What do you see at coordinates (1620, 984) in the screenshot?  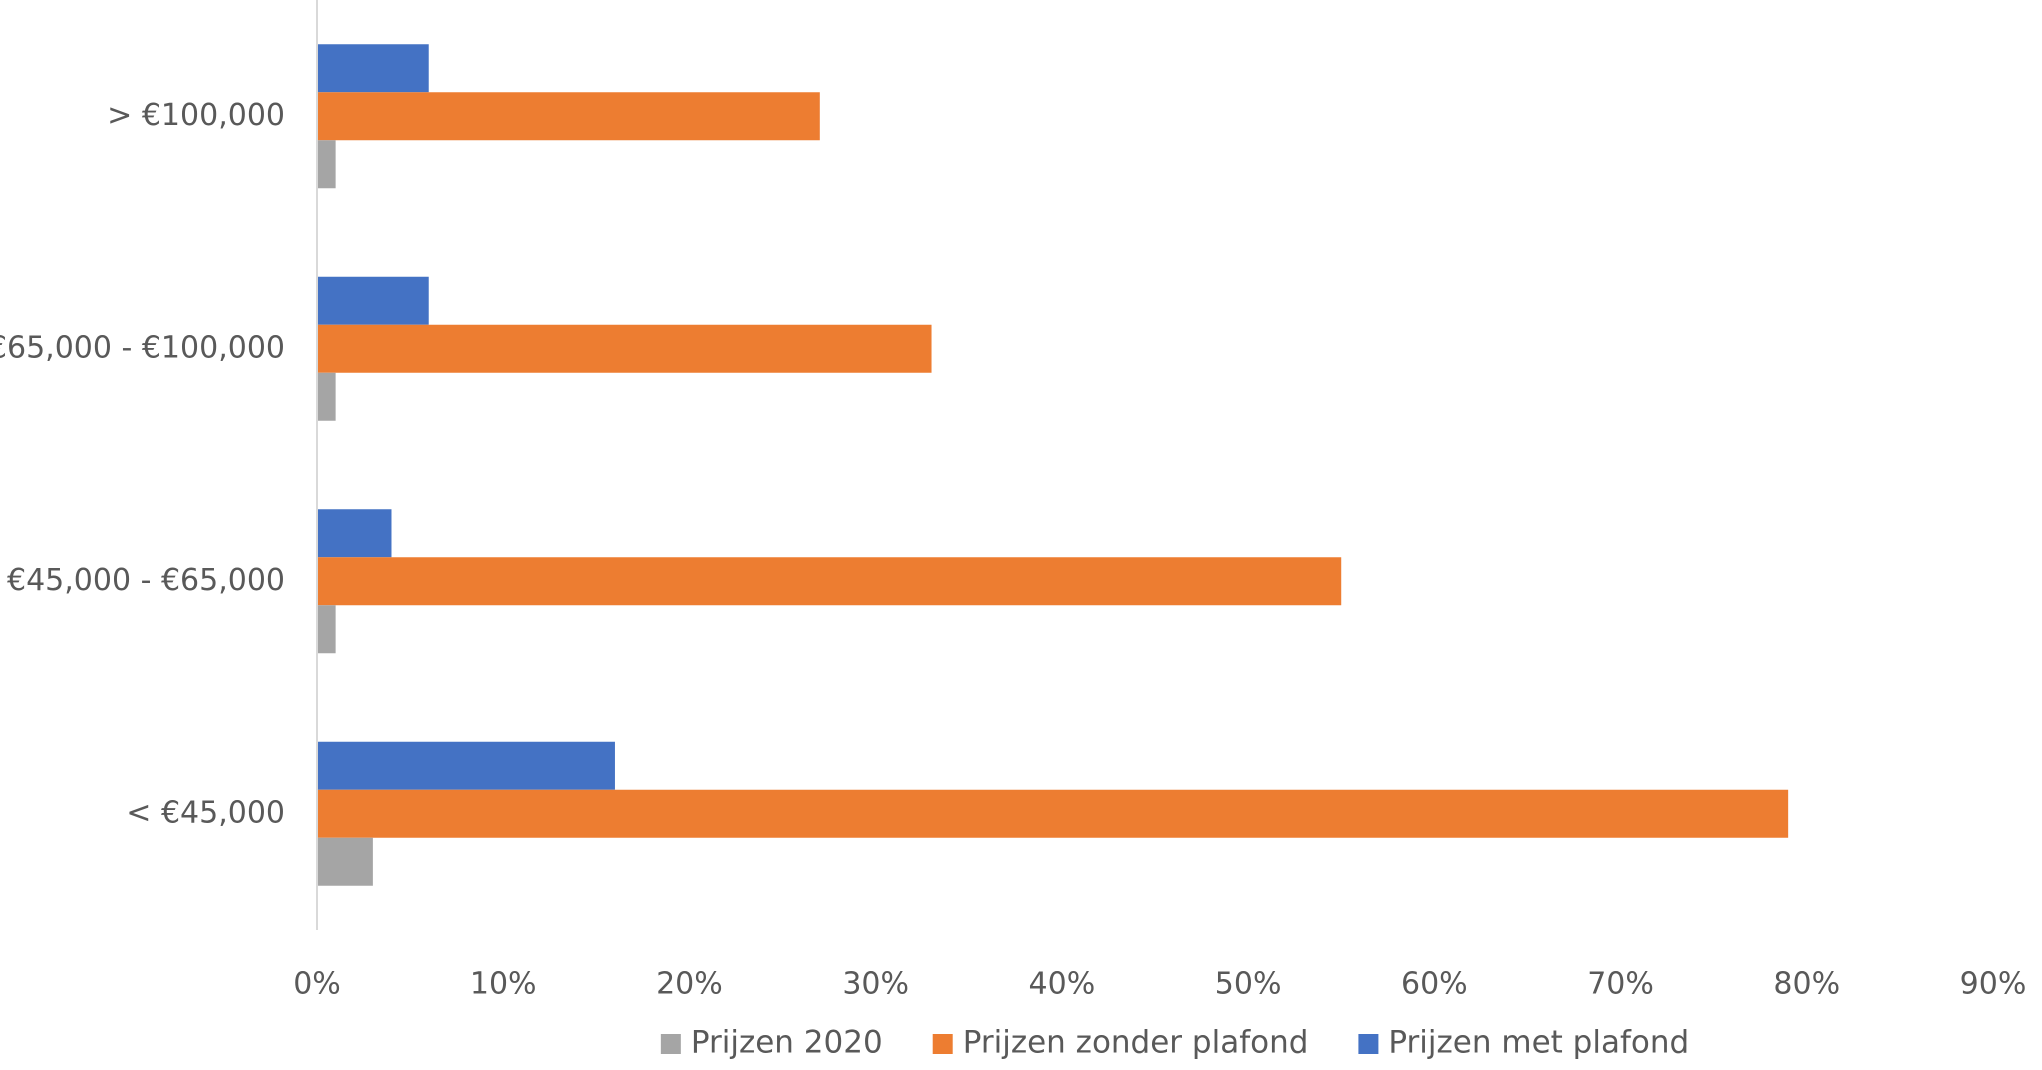 I see `x-tick-label: 70%` at bounding box center [1620, 984].